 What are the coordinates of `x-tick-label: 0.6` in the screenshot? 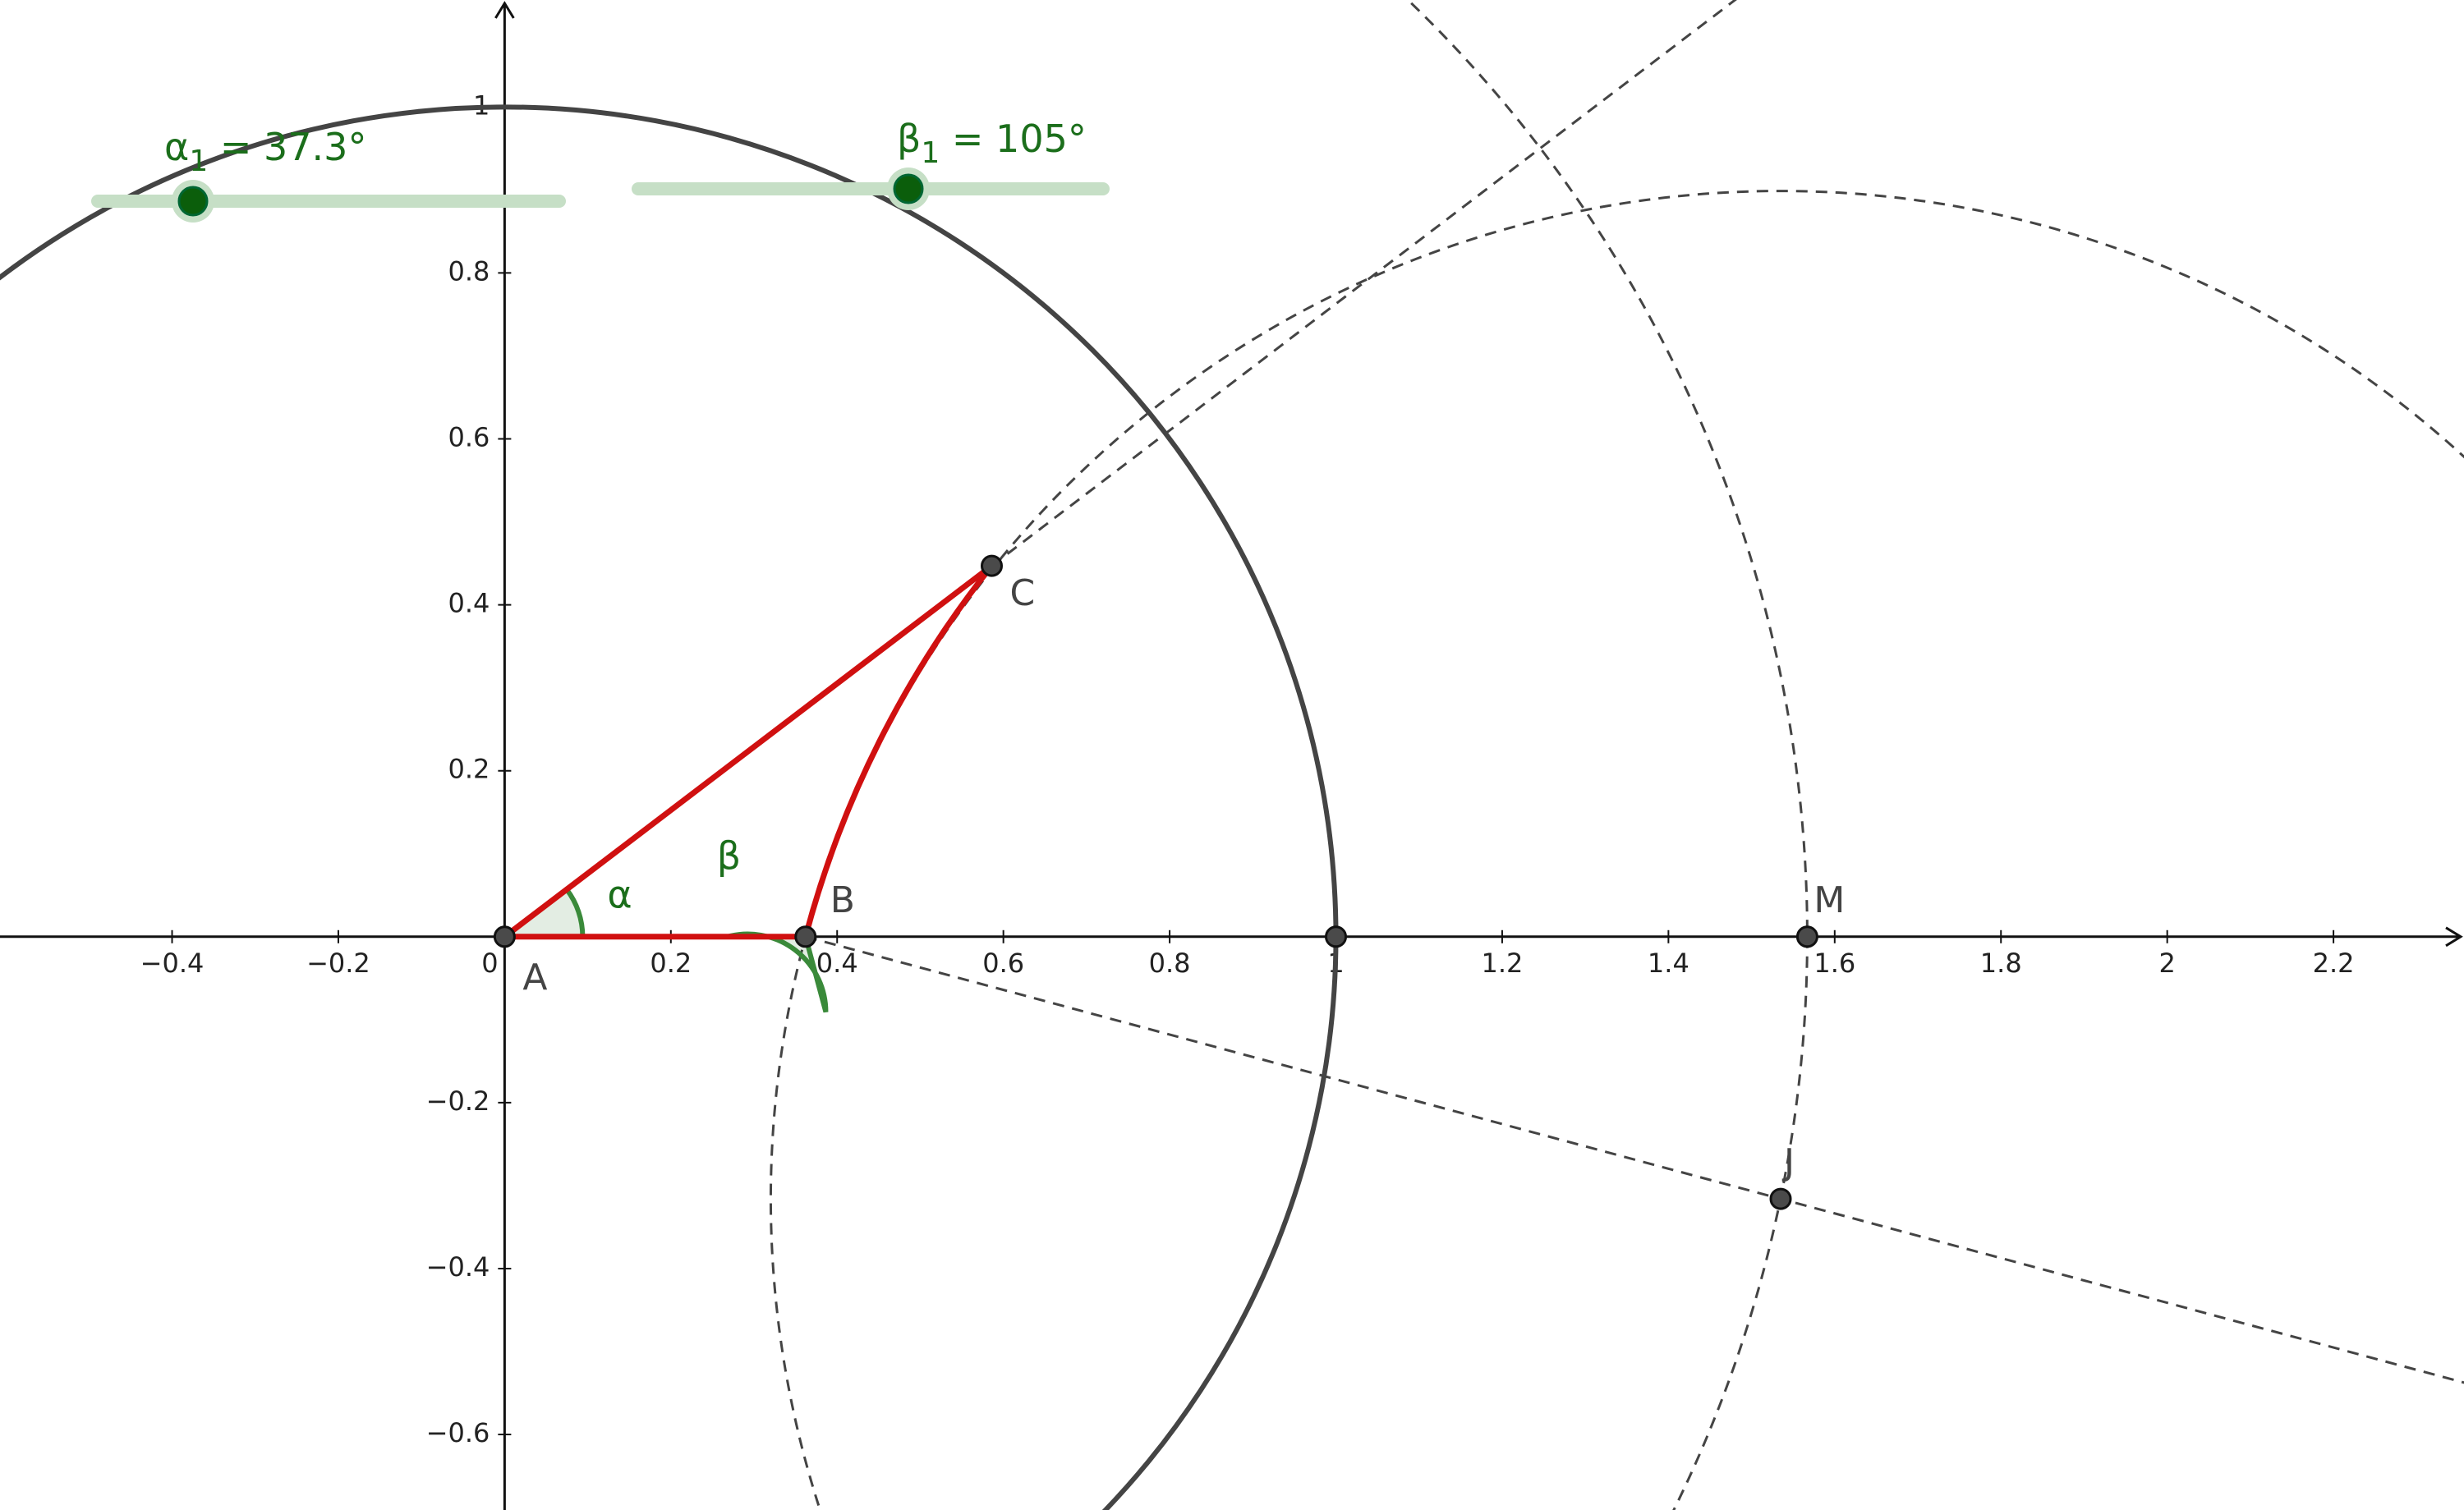 It's located at (1003, 963).